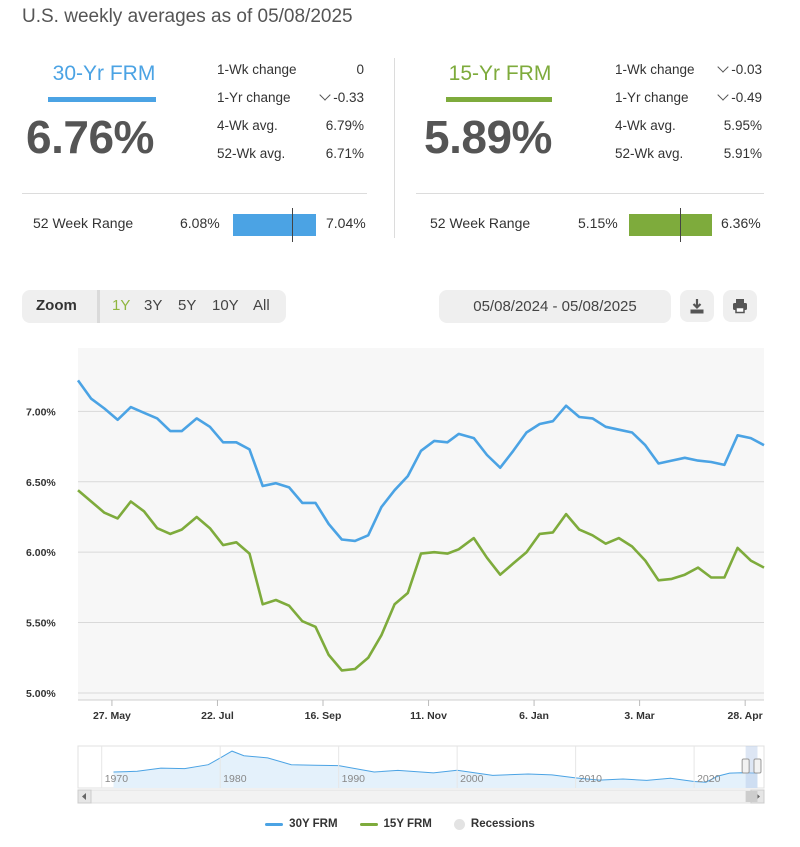  What do you see at coordinates (598, 223) in the screenshot?
I see `range-low-15yr: 5.15%` at bounding box center [598, 223].